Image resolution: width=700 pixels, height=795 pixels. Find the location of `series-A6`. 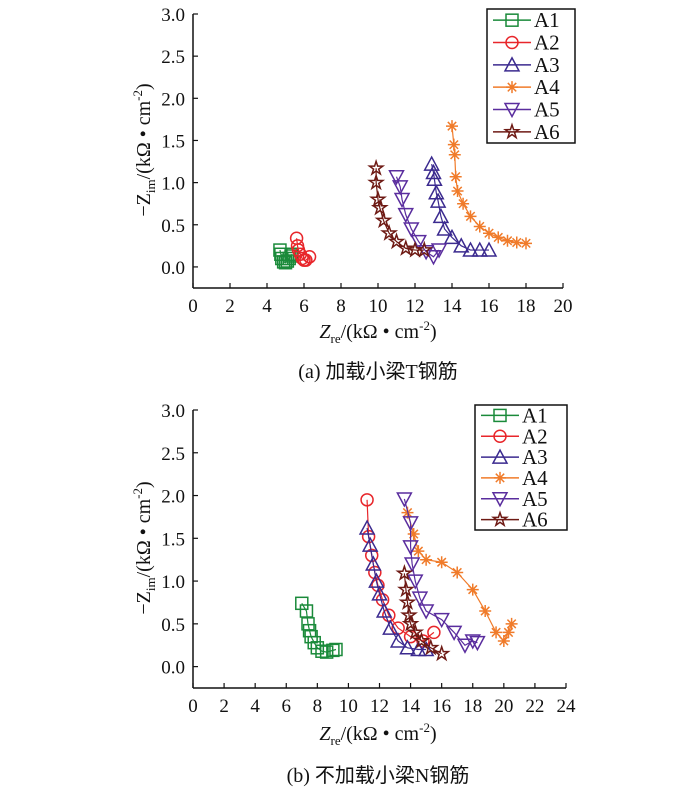

series-A6 is located at coordinates (400, 208).